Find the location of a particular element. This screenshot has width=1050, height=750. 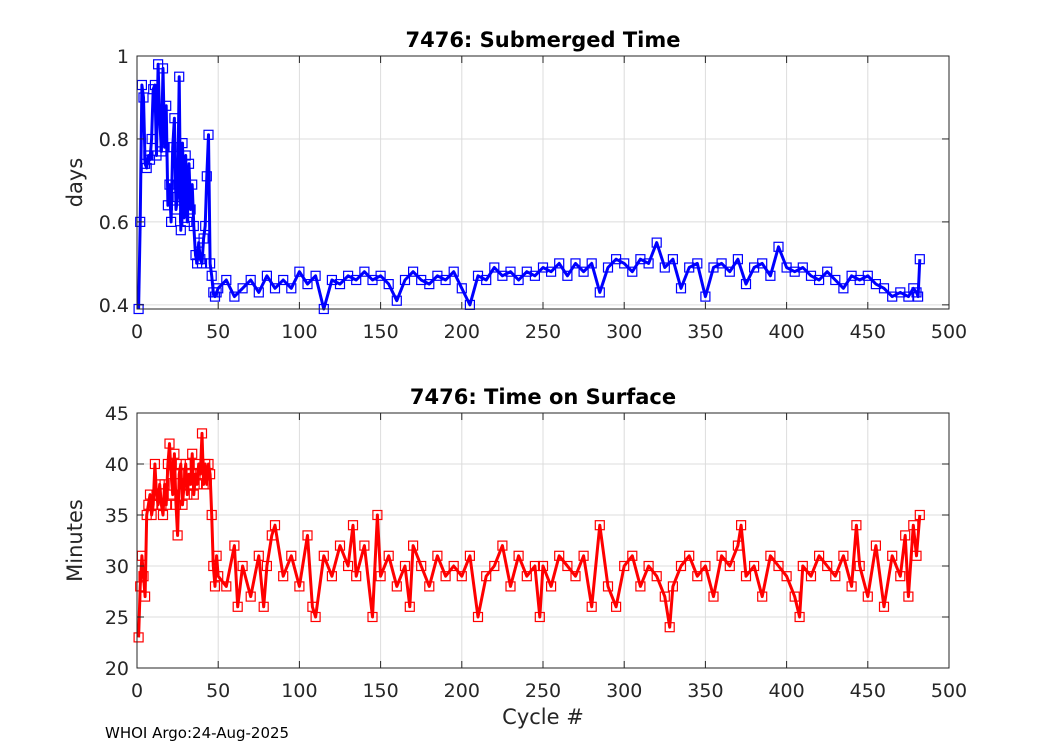

x-tick-label: 100 is located at coordinates (299, 691).